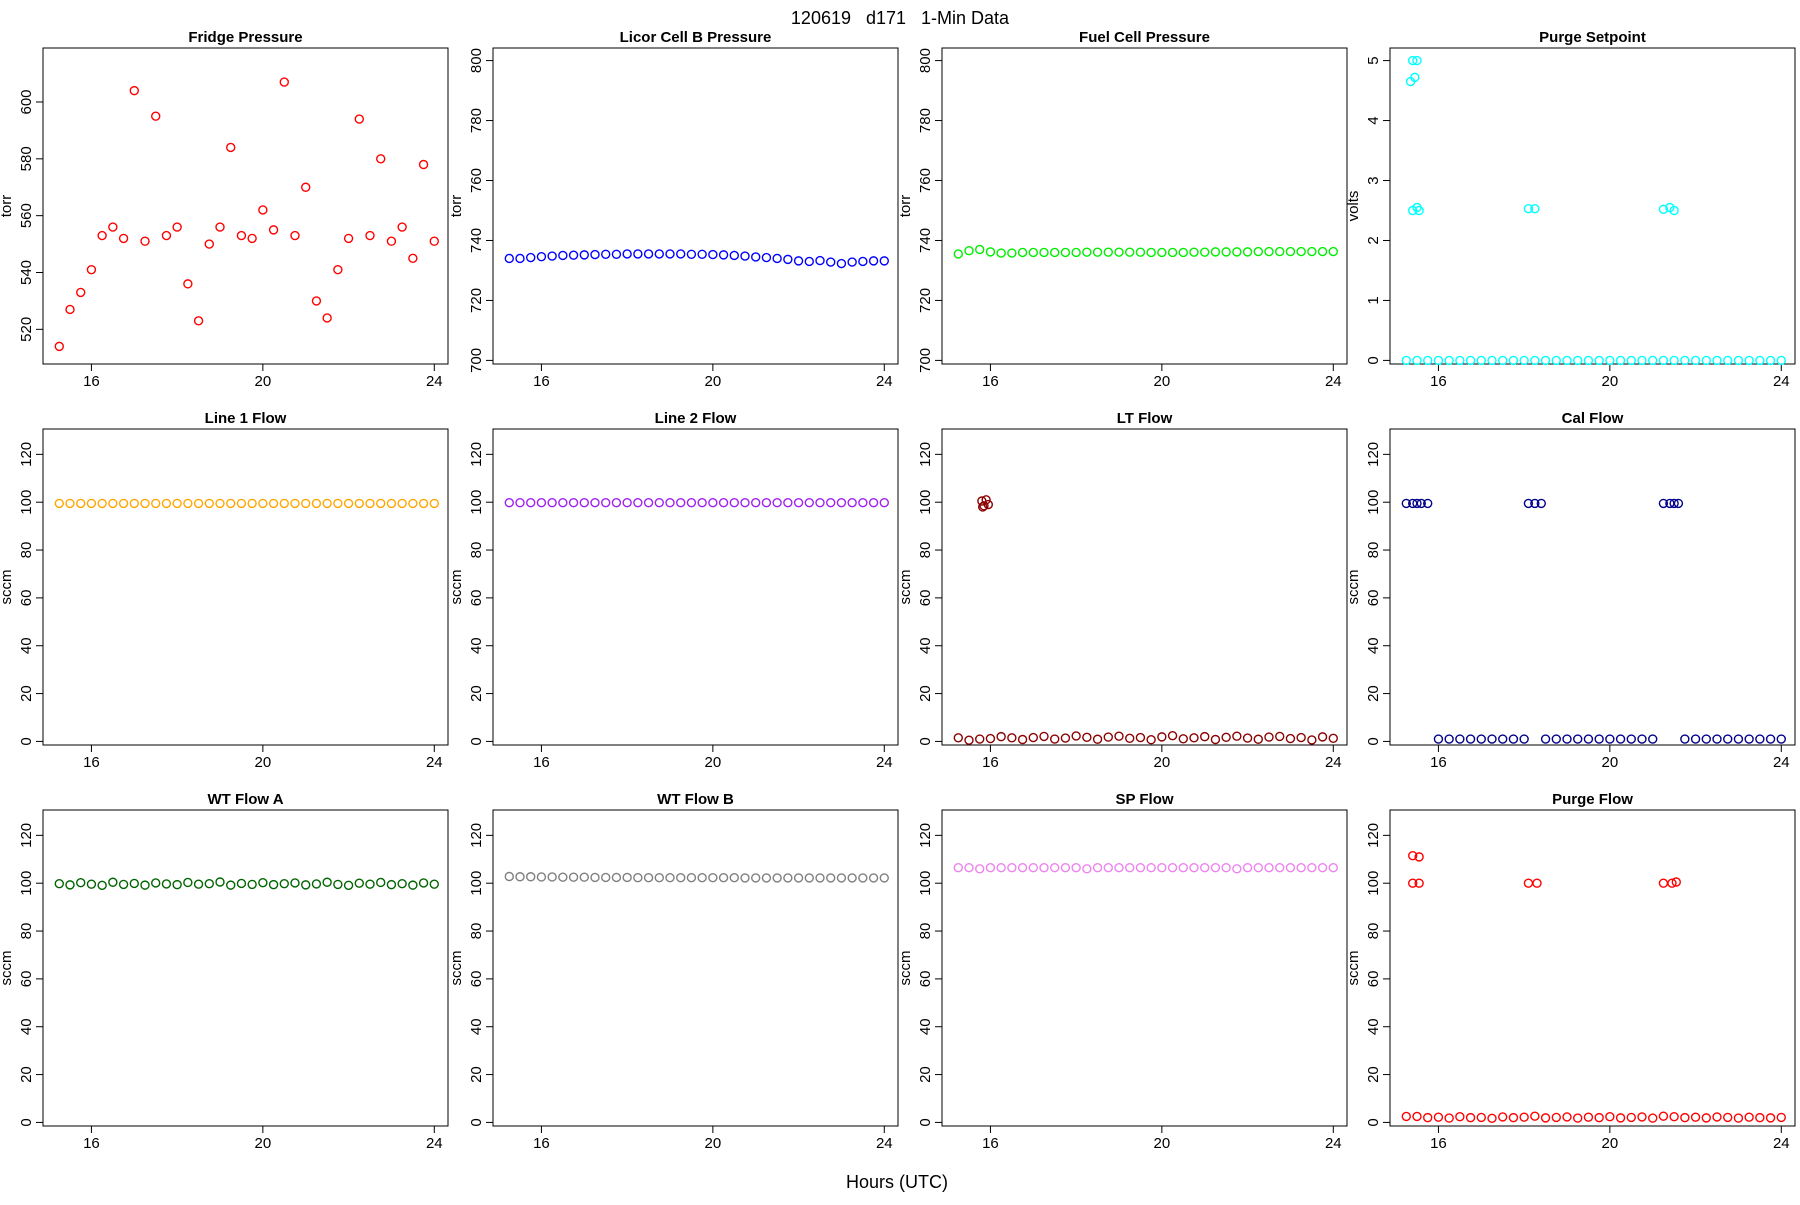 The image size is (1800, 1205). What do you see at coordinates (476, 300) in the screenshot?
I see `y-tick-label: 720` at bounding box center [476, 300].